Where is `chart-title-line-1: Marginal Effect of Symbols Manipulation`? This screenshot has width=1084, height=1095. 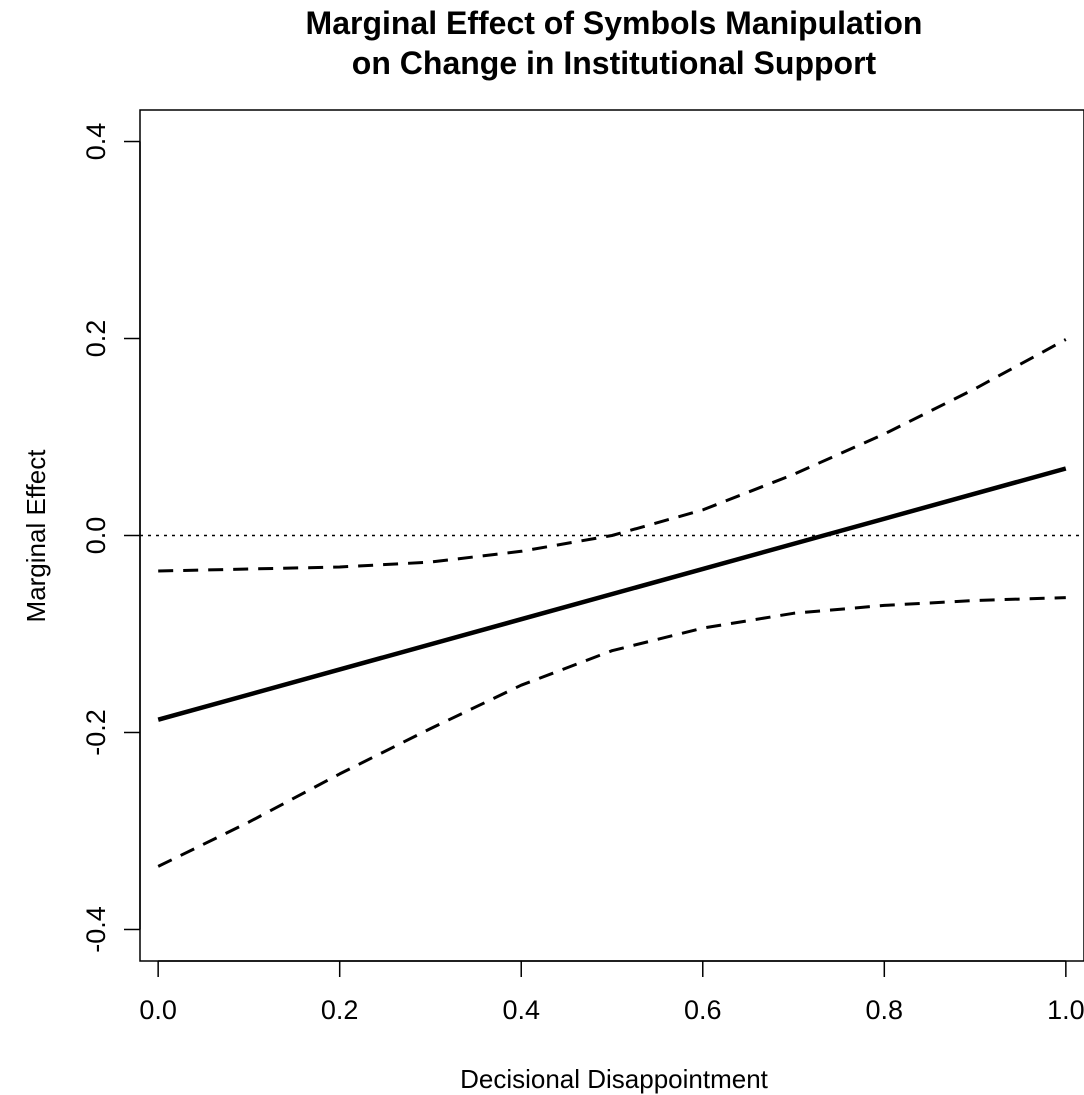
chart-title-line-1: Marginal Effect of Symbols Manipulation is located at coordinates (614, 23).